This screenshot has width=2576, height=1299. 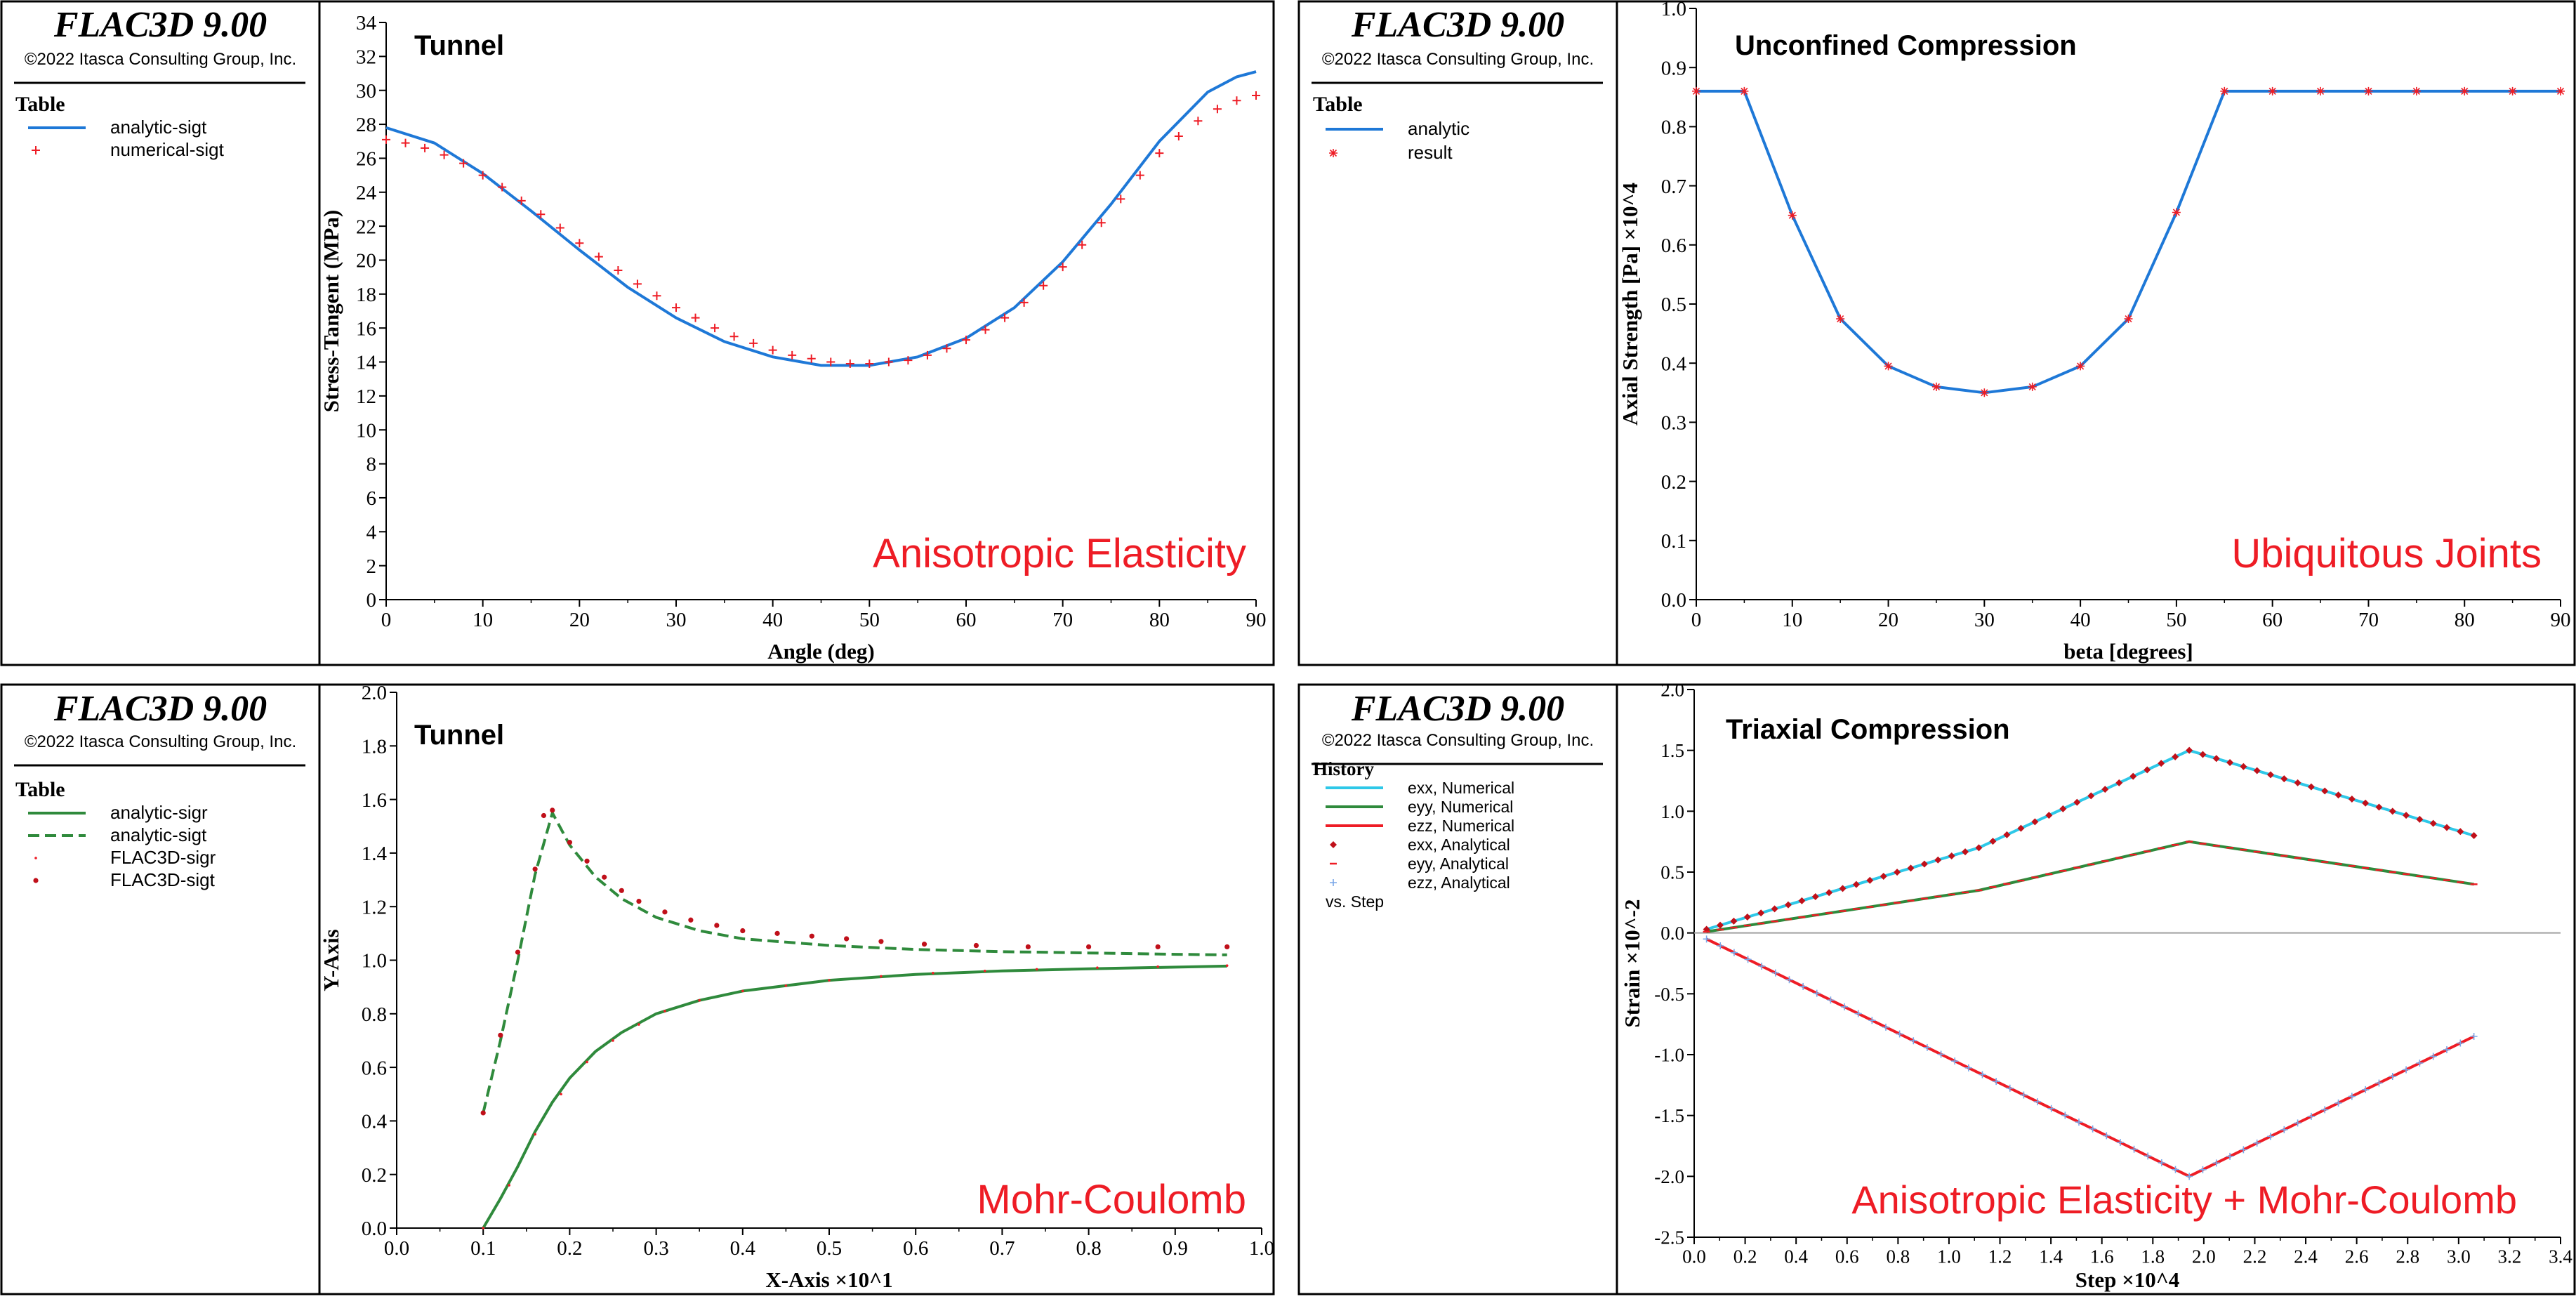 I want to click on y-tick-label: 0.9, so click(x=1673, y=68).